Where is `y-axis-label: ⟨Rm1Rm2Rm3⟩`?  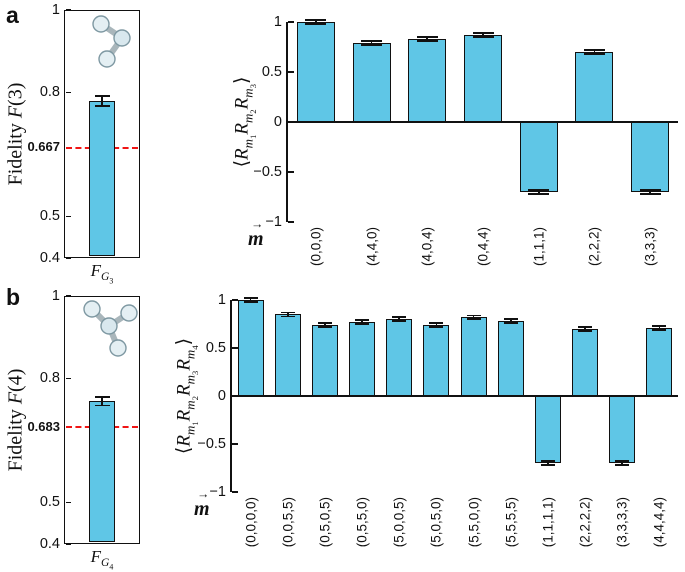
y-axis-label: ⟨Rm1Rm2Rm3⟩ is located at coordinates (244, 122).